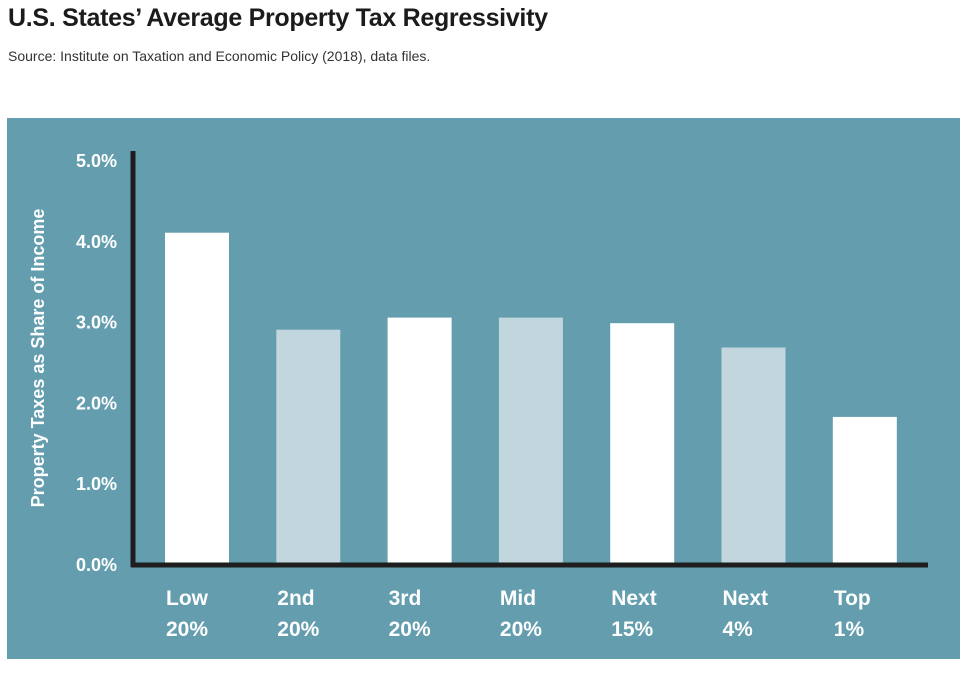 The height and width of the screenshot is (680, 975). I want to click on y-axis-label: Property Taxes as Share of Income, so click(38, 358).